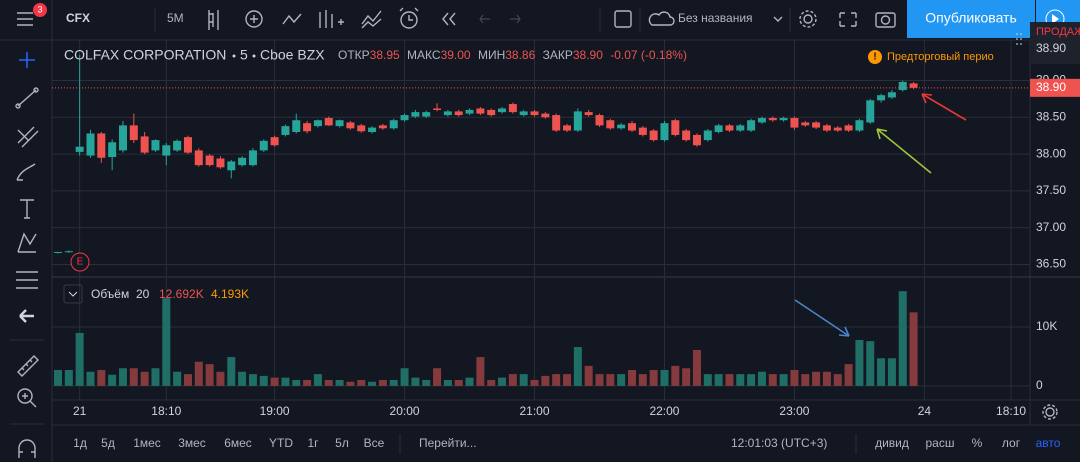  Describe the element at coordinates (1051, 264) in the screenshot. I see `y-tick-label: 36.50` at that location.